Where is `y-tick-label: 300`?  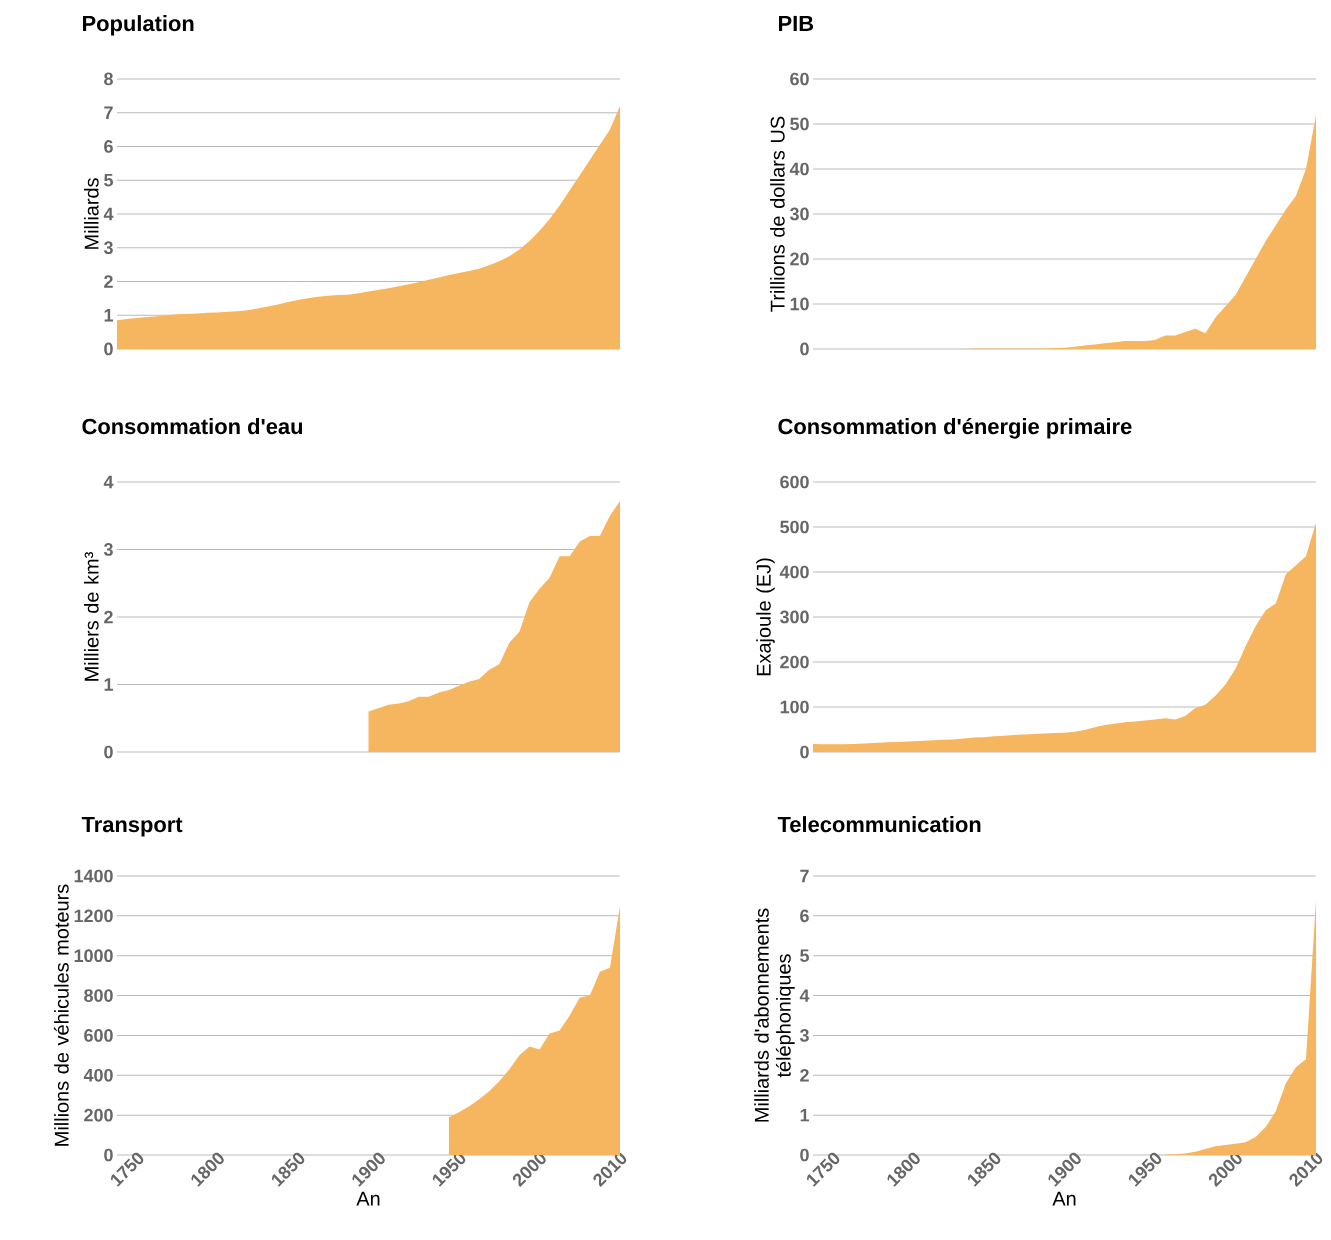 y-tick-label: 300 is located at coordinates (794, 617).